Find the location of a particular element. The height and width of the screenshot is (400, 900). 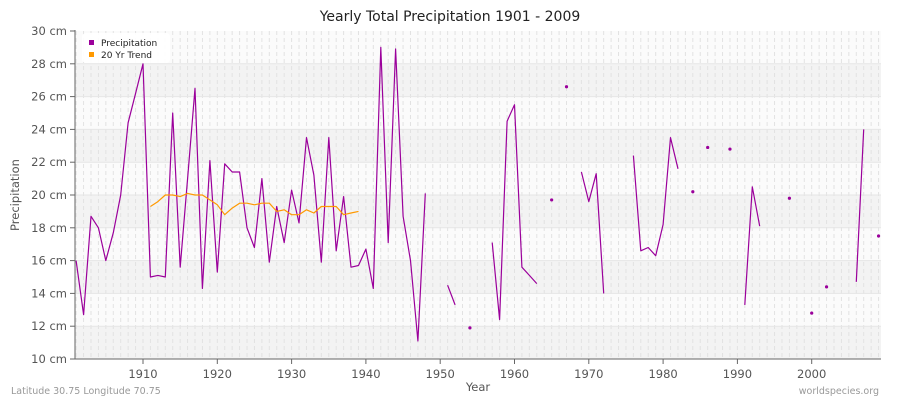

x-tick-label: 1980 is located at coordinates (662, 374).